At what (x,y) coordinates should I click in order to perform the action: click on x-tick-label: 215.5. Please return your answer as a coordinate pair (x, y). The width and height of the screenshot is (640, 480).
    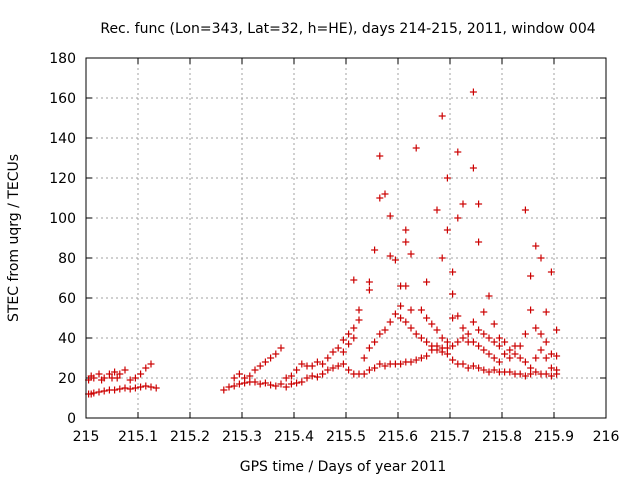
    Looking at the image, I should click on (346, 437).